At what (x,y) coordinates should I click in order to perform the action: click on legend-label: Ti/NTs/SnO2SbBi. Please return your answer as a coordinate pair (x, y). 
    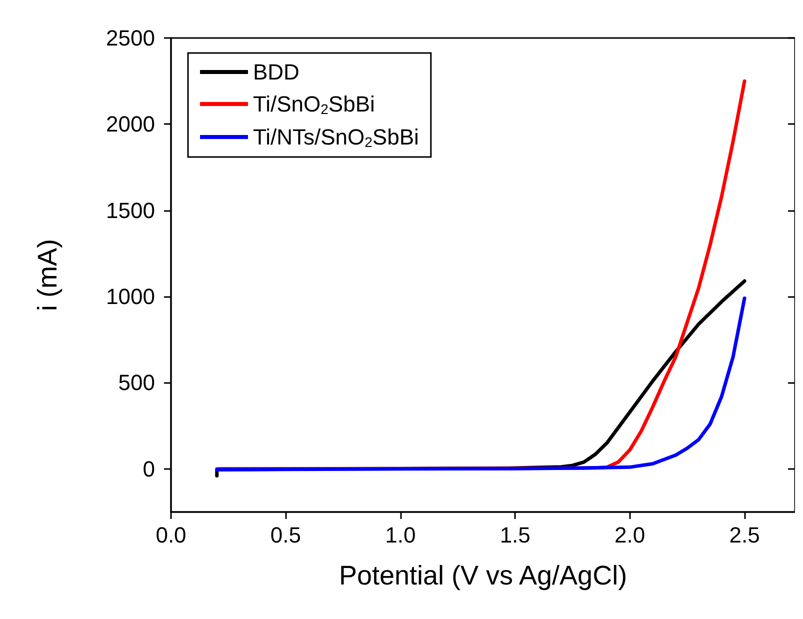
    Looking at the image, I should click on (336, 137).